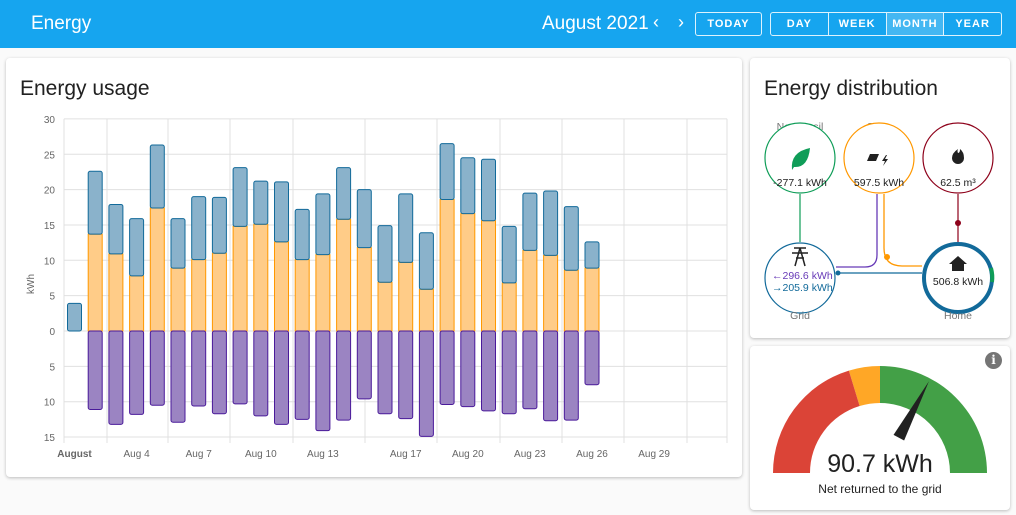 This screenshot has width=1016, height=515. I want to click on x-tick-label: Aug 29, so click(654, 454).